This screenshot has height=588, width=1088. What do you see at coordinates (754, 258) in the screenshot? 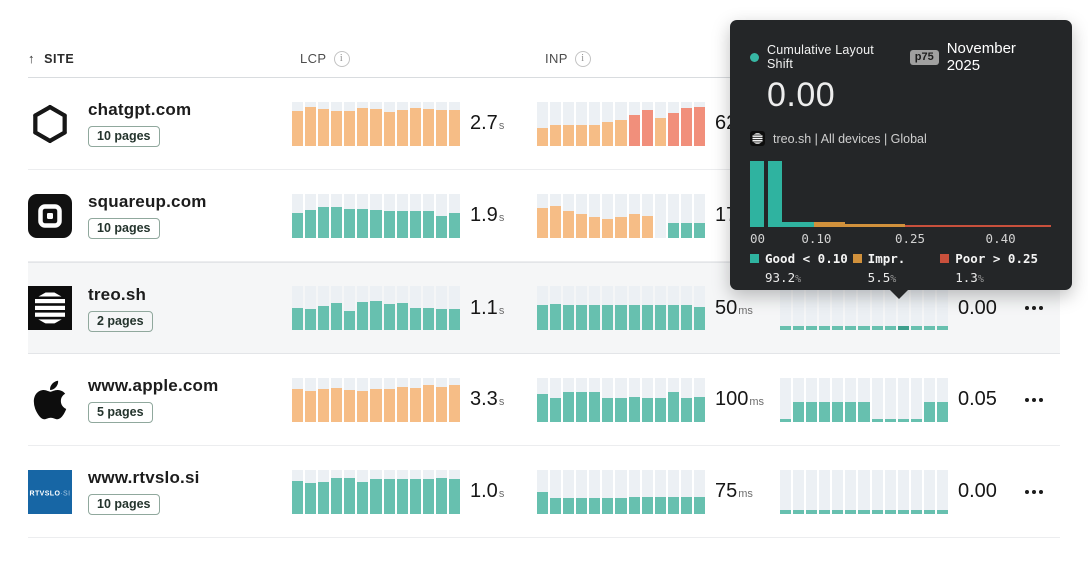
I see `good-swatch-icon` at bounding box center [754, 258].